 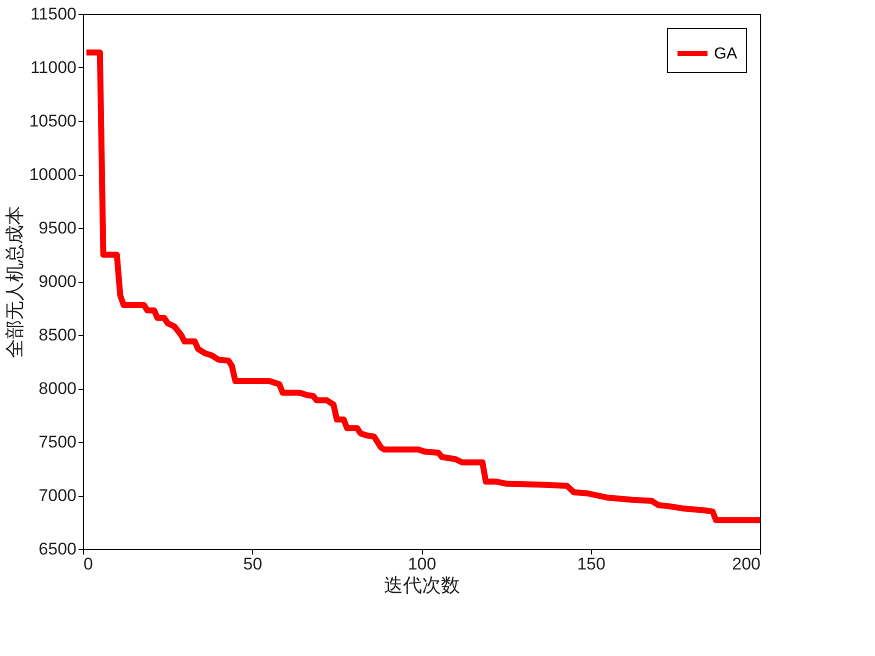 What do you see at coordinates (726, 54) in the screenshot?
I see `legend-label: GA` at bounding box center [726, 54].